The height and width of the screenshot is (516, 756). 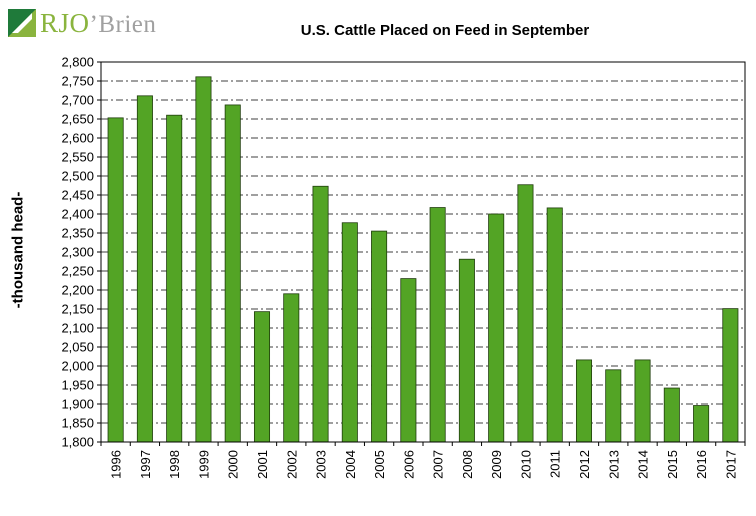 What do you see at coordinates (525, 464) in the screenshot?
I see `x-tick-label: 2010` at bounding box center [525, 464].